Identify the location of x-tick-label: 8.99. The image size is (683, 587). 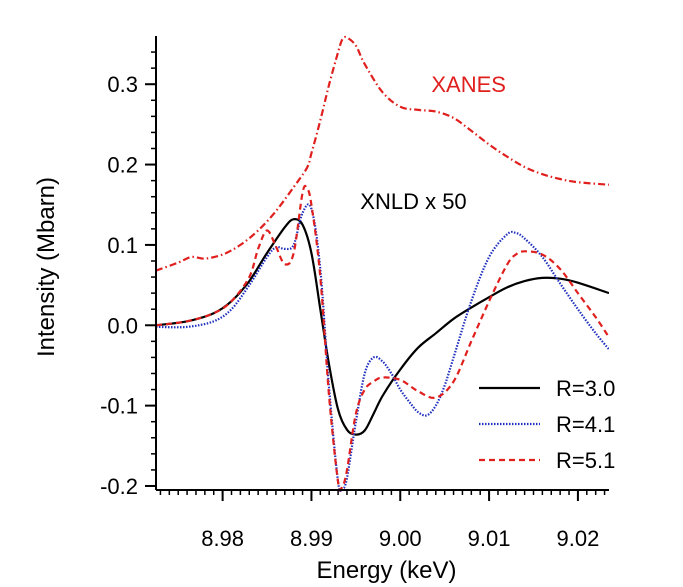
(311, 538).